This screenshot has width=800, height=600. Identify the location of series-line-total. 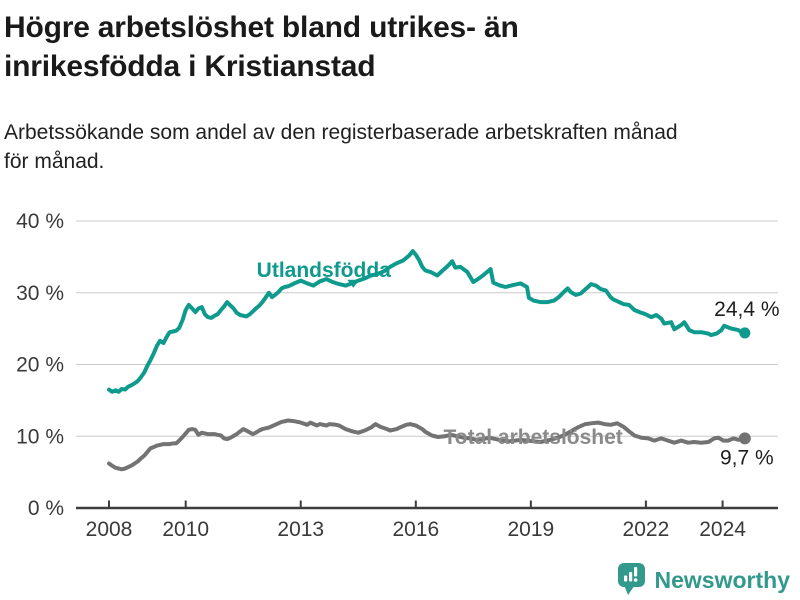
(427, 445).